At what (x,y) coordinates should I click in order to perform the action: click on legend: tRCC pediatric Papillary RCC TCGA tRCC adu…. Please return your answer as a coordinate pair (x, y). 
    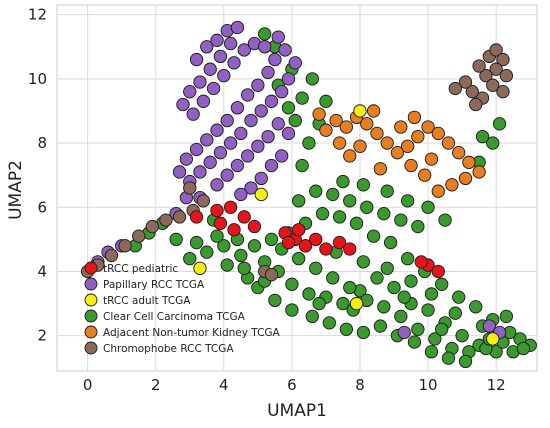
    Looking at the image, I should click on (182, 308).